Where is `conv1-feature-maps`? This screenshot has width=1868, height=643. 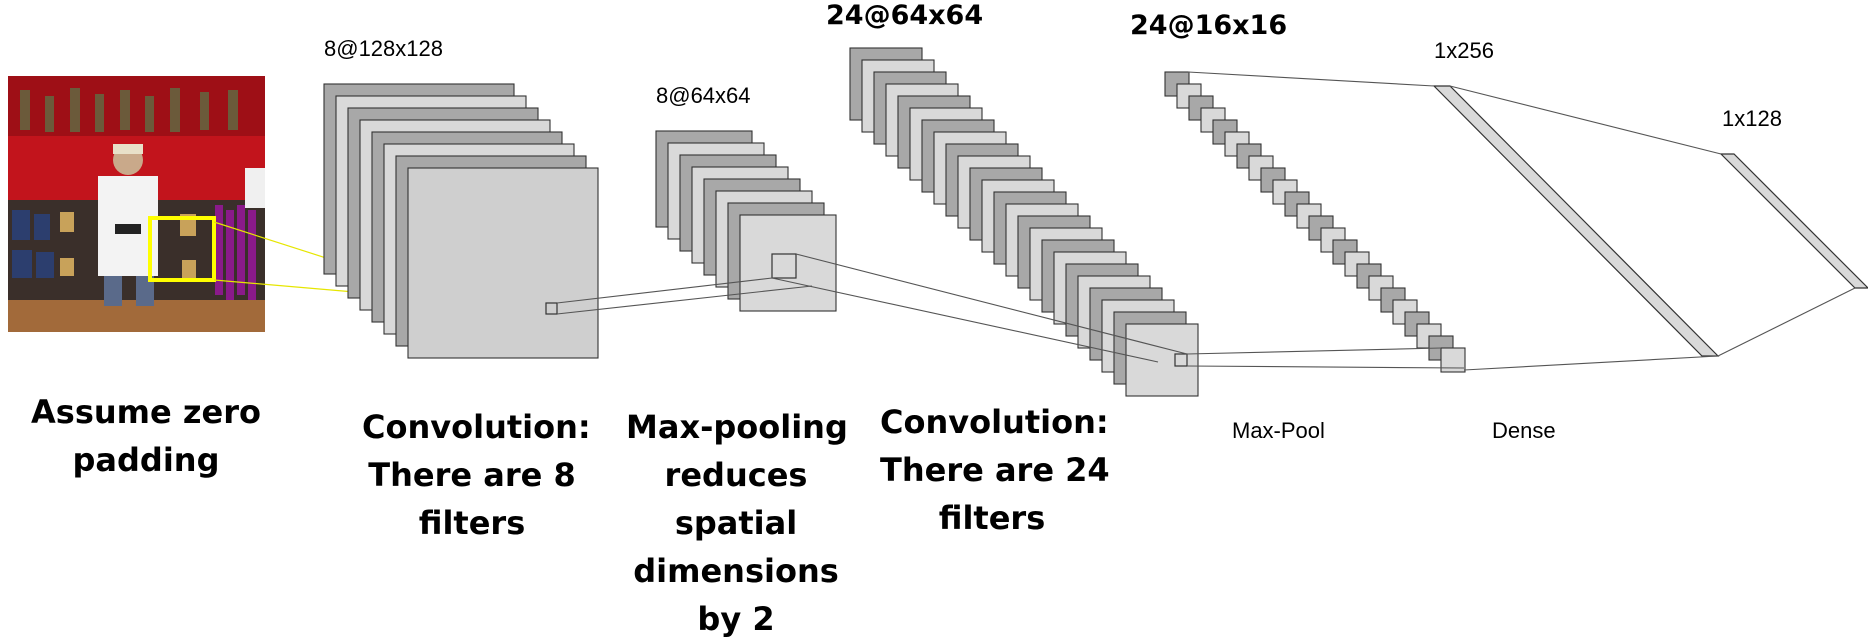 conv1-feature-maps is located at coordinates (461, 221).